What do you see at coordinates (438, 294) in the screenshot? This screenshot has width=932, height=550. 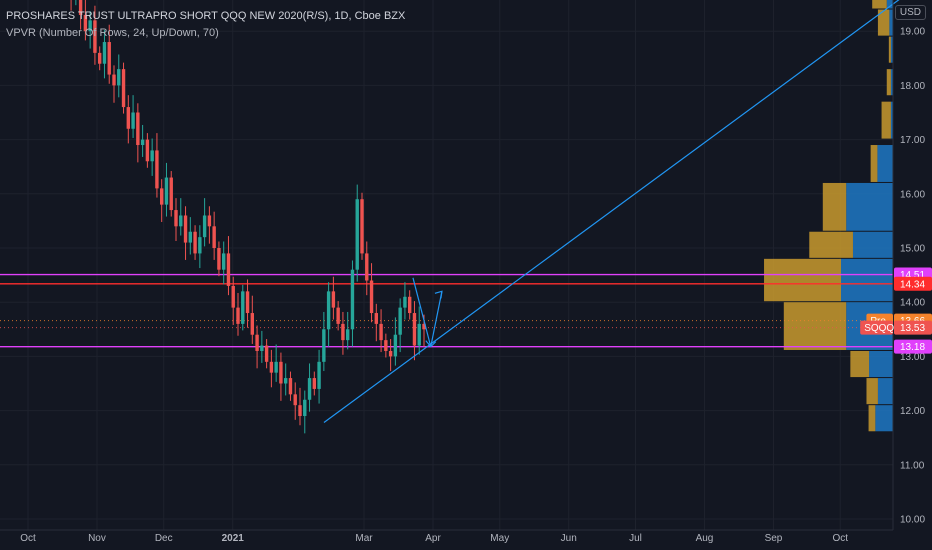 I see `arrow-head` at bounding box center [438, 294].